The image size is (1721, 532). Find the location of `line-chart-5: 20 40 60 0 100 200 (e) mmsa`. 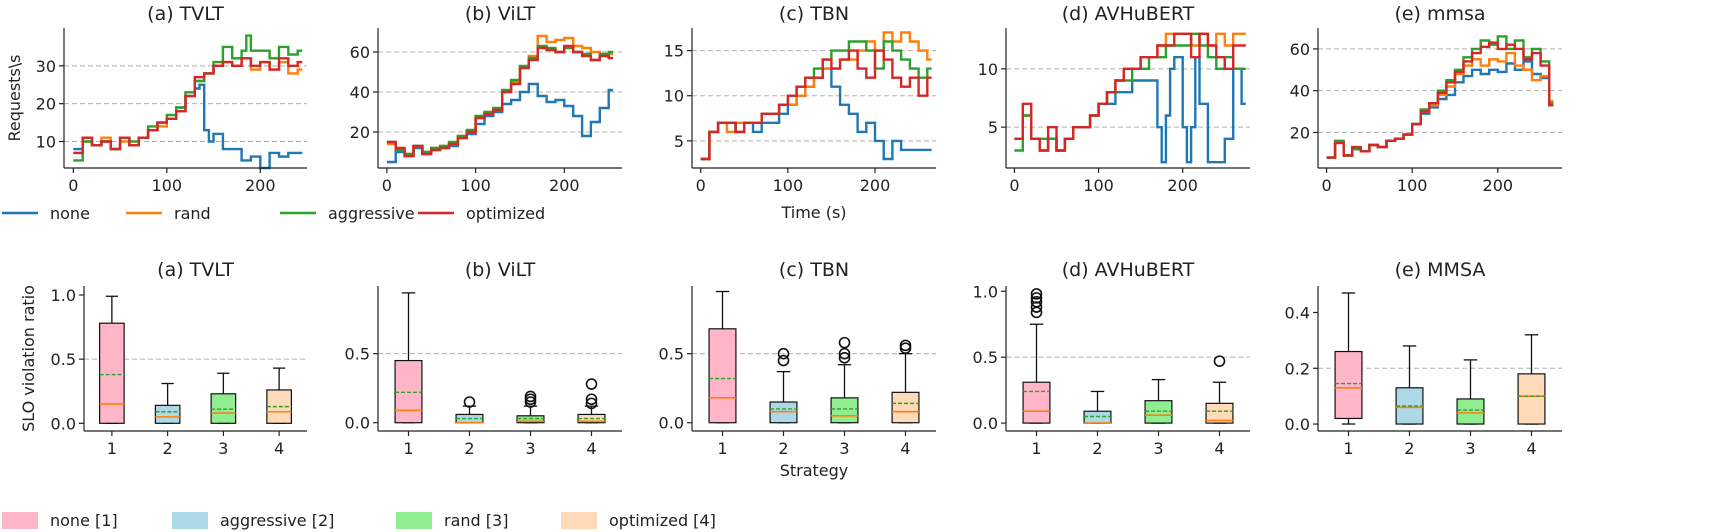

line-chart-5: 20 40 60 0 100 200 (e) mmsa is located at coordinates (1426, 99).